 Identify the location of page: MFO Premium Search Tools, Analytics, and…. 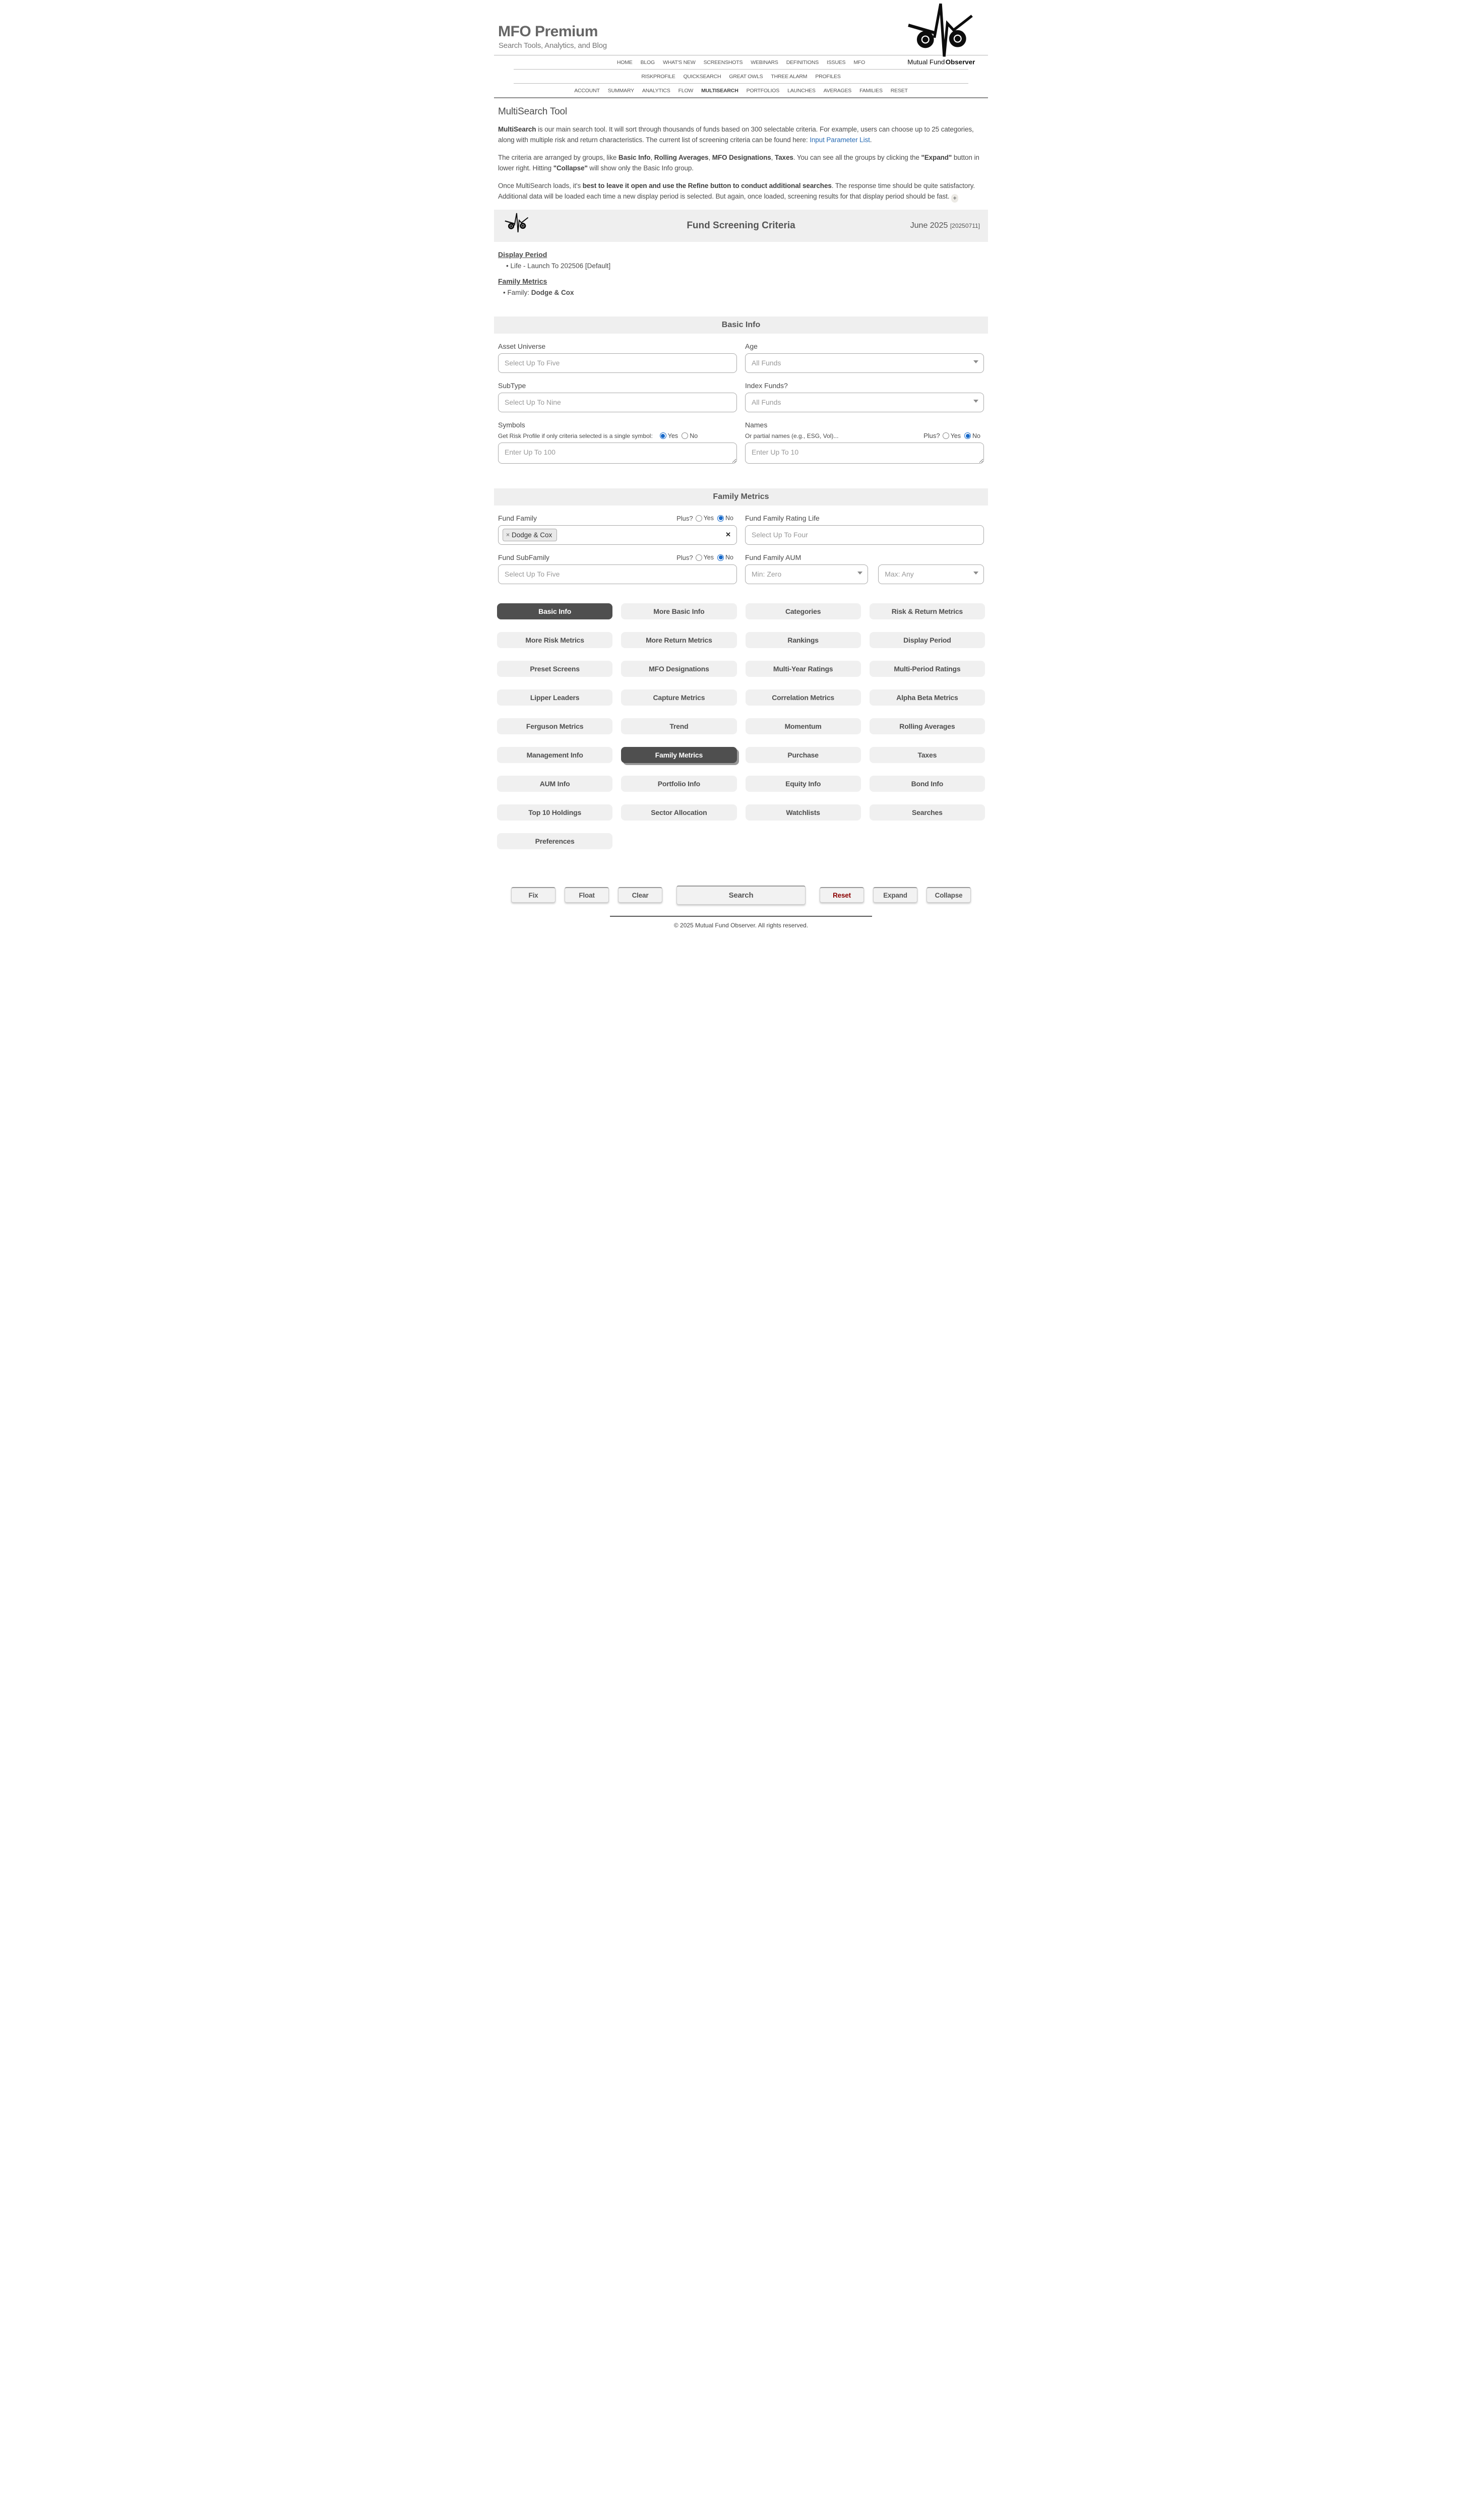
(741, 469).